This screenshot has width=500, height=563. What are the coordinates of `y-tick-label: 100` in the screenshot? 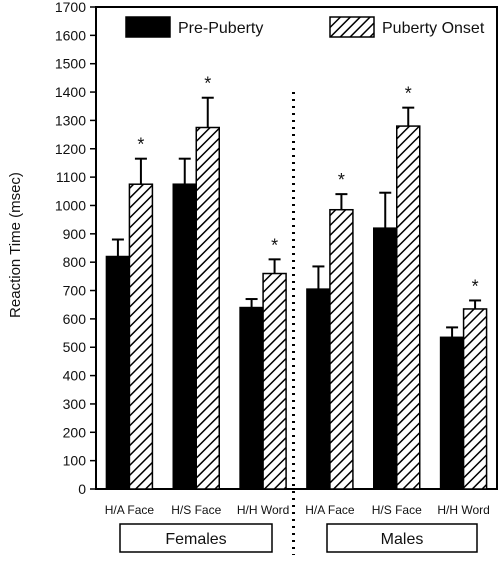 It's located at (75, 461).